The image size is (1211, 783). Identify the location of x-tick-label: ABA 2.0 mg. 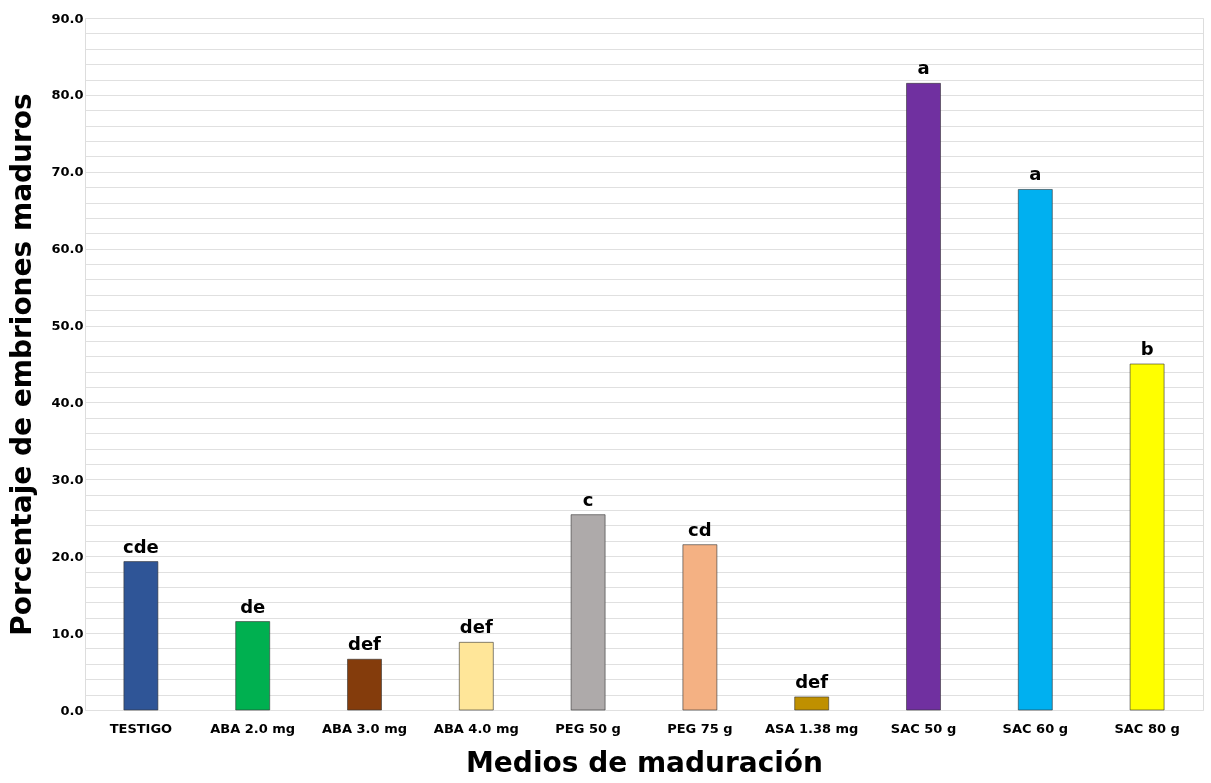
(253, 728).